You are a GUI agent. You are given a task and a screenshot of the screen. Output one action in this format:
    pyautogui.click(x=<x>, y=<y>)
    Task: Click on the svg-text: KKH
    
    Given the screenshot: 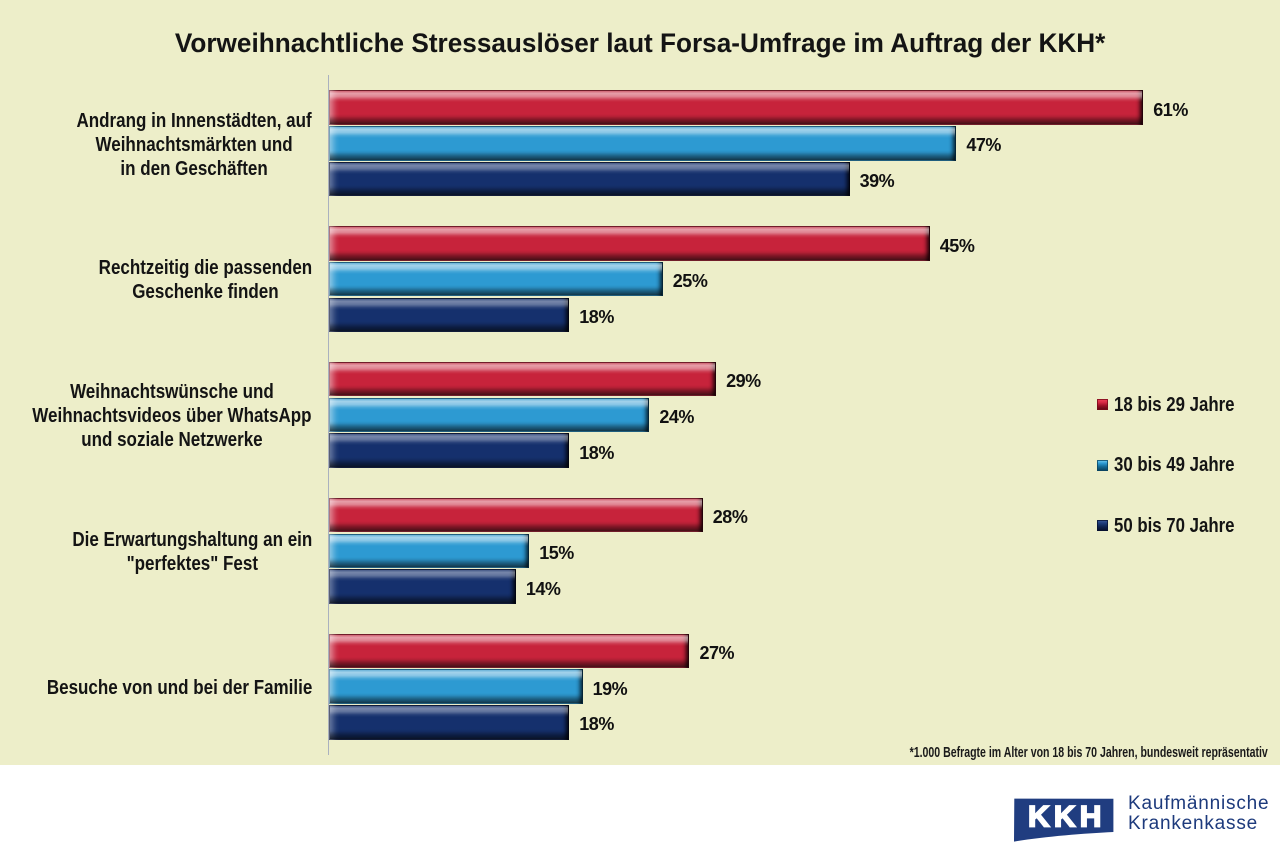 What is the action you would take?
    pyautogui.click(x=1067, y=816)
    